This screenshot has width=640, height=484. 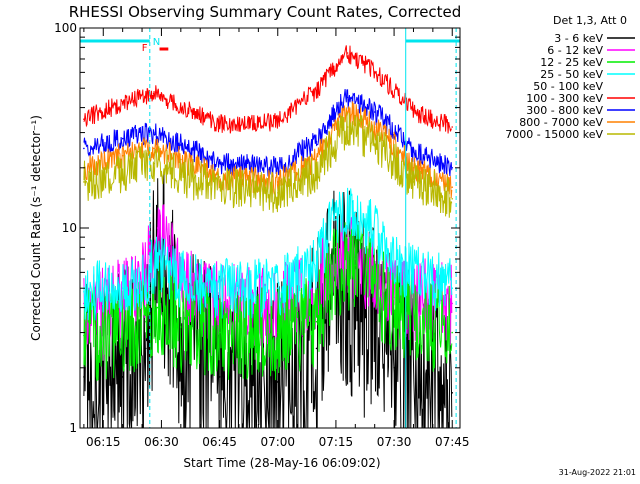 What do you see at coordinates (103, 442) in the screenshot?
I see `x-tick-label-1: 06:15` at bounding box center [103, 442].